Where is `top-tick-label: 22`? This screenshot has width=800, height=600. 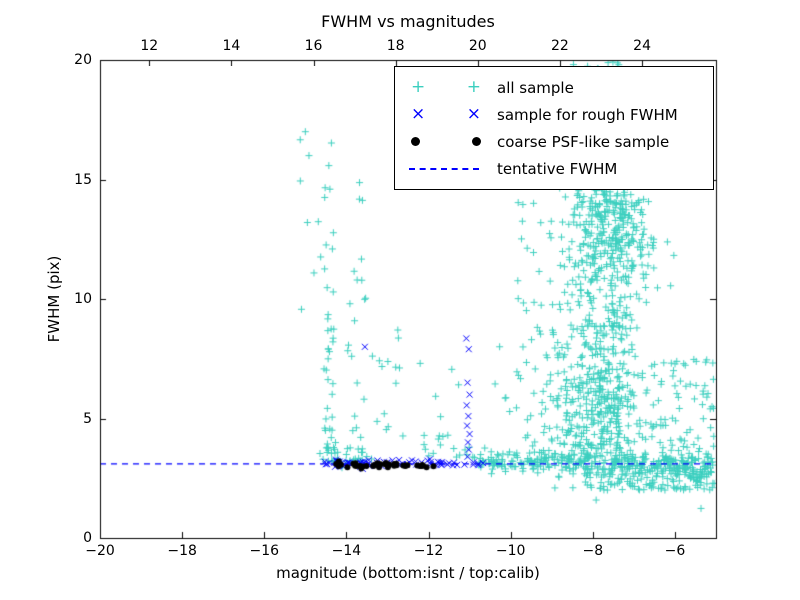 top-tick-label: 22 is located at coordinates (560, 46).